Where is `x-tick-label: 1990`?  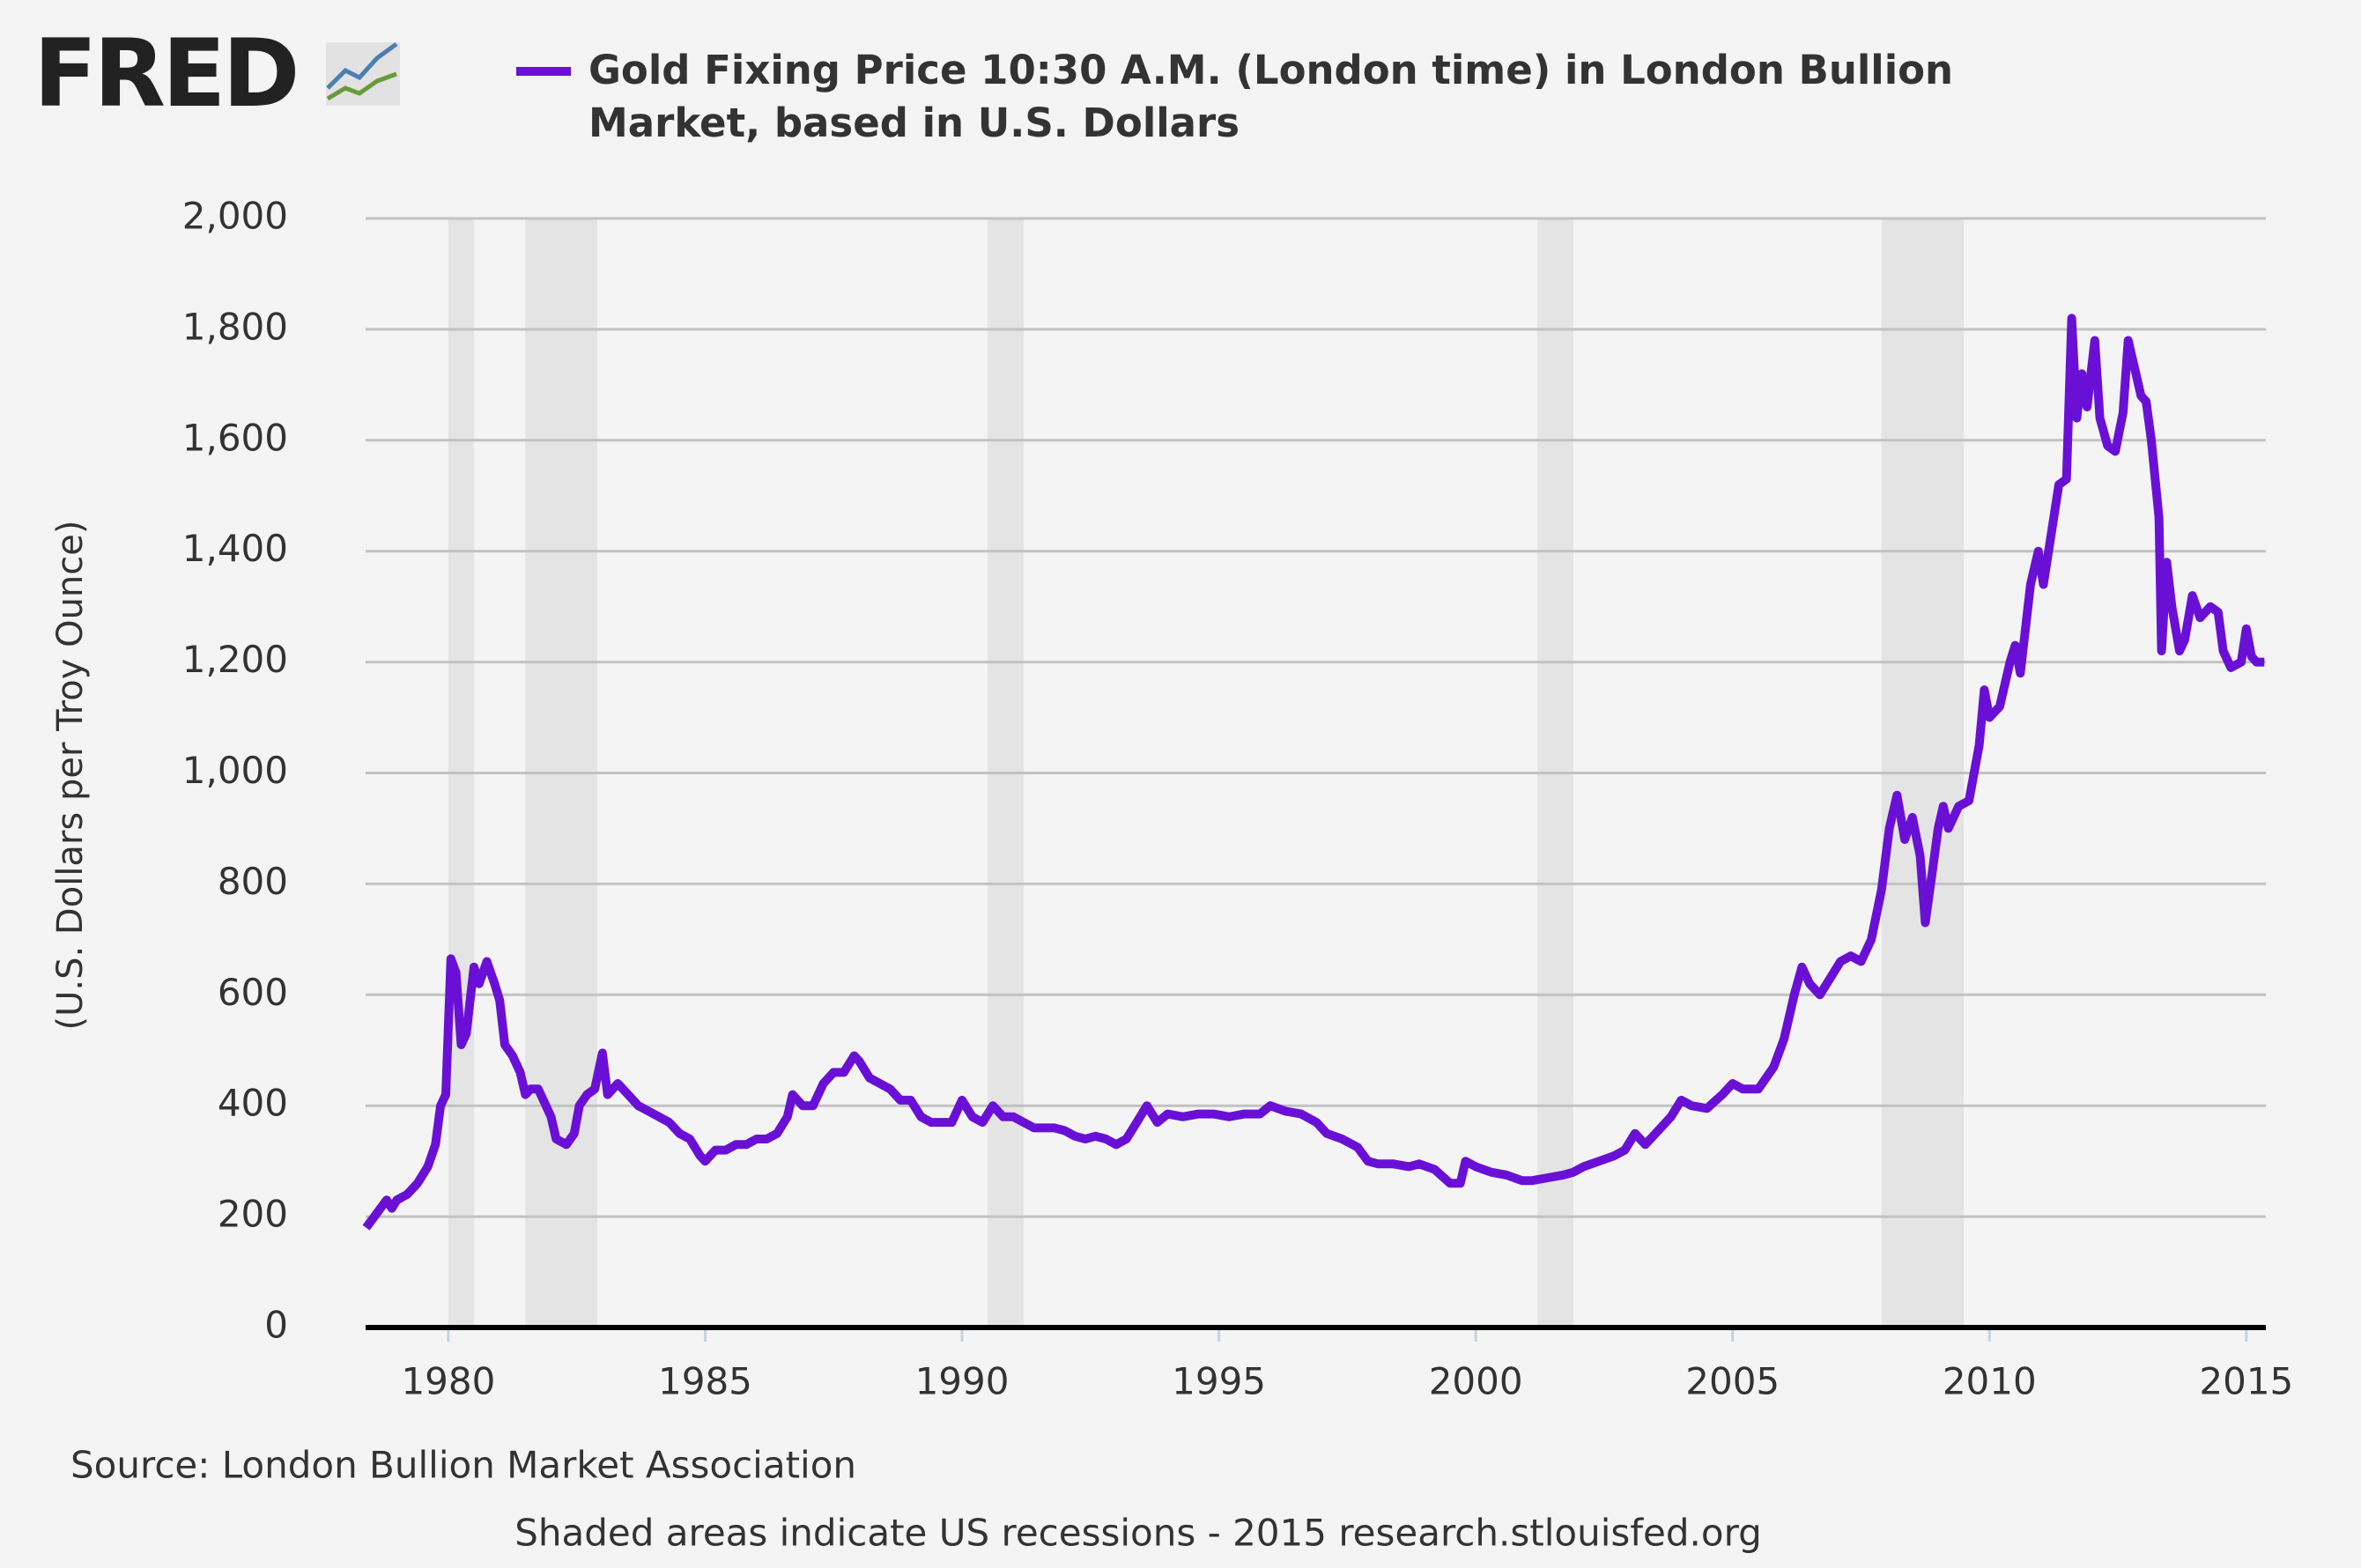
x-tick-label: 1990 is located at coordinates (962, 1381).